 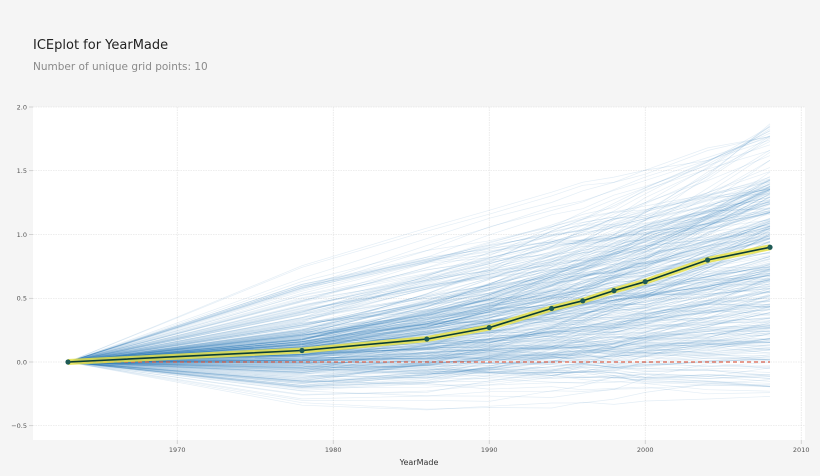 I want to click on y-tick-label: −0.5, so click(x=19, y=426).